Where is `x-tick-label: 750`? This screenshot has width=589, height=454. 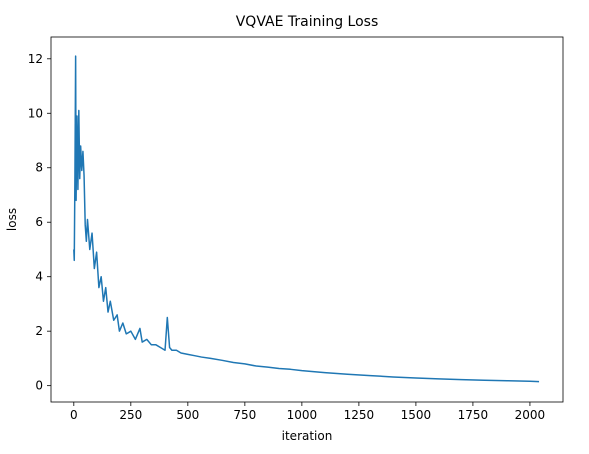 x-tick-label: 750 is located at coordinates (244, 415).